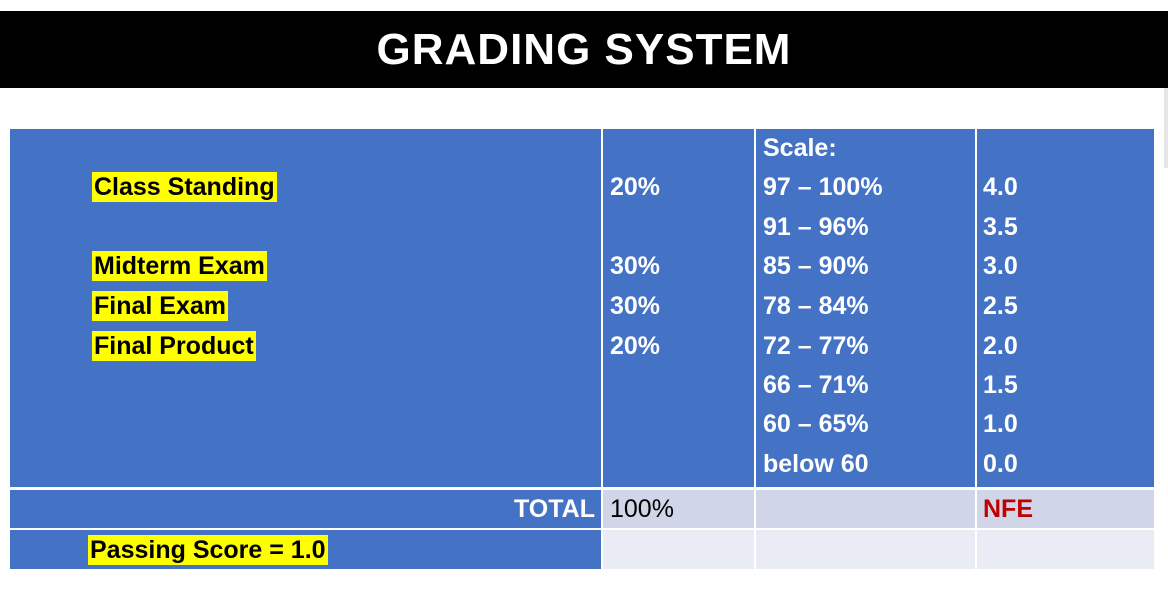 Image resolution: width=1168 pixels, height=604 pixels. Describe the element at coordinates (179, 266) in the screenshot. I see `component-label: Midterm Exam` at that location.